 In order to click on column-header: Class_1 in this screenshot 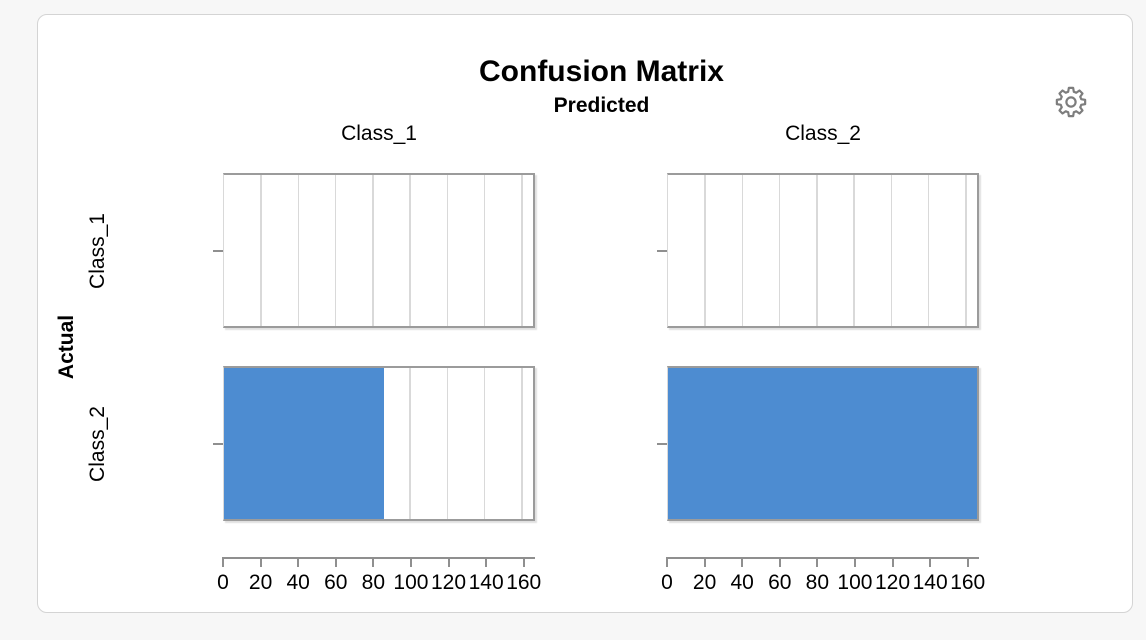, I will do `click(379, 133)`.